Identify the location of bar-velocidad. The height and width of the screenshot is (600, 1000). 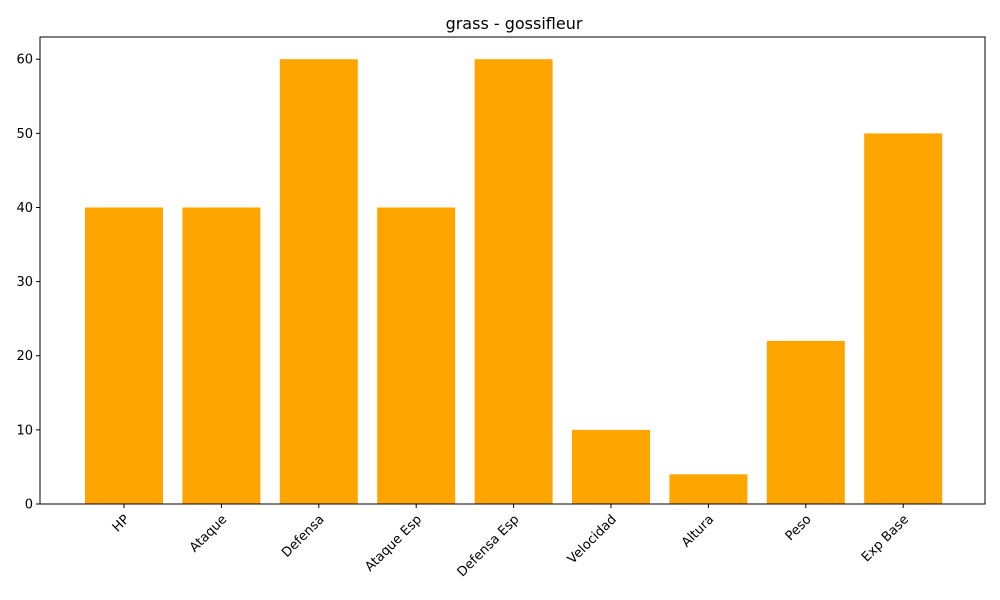
(611, 466).